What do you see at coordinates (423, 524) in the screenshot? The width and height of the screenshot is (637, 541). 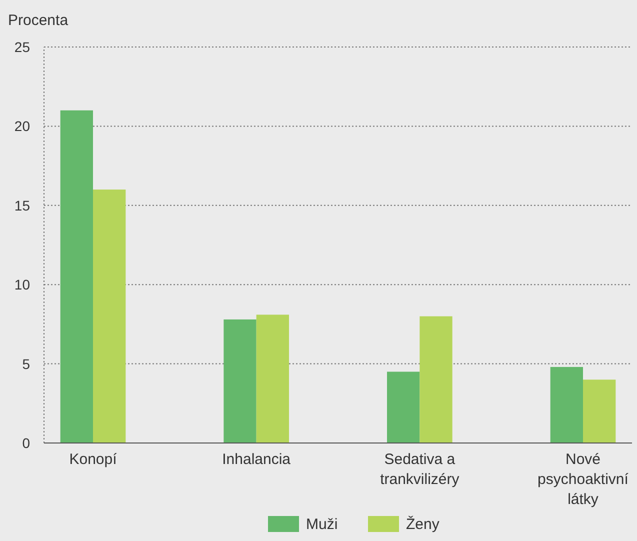 I see `legend-label: Ženy` at bounding box center [423, 524].